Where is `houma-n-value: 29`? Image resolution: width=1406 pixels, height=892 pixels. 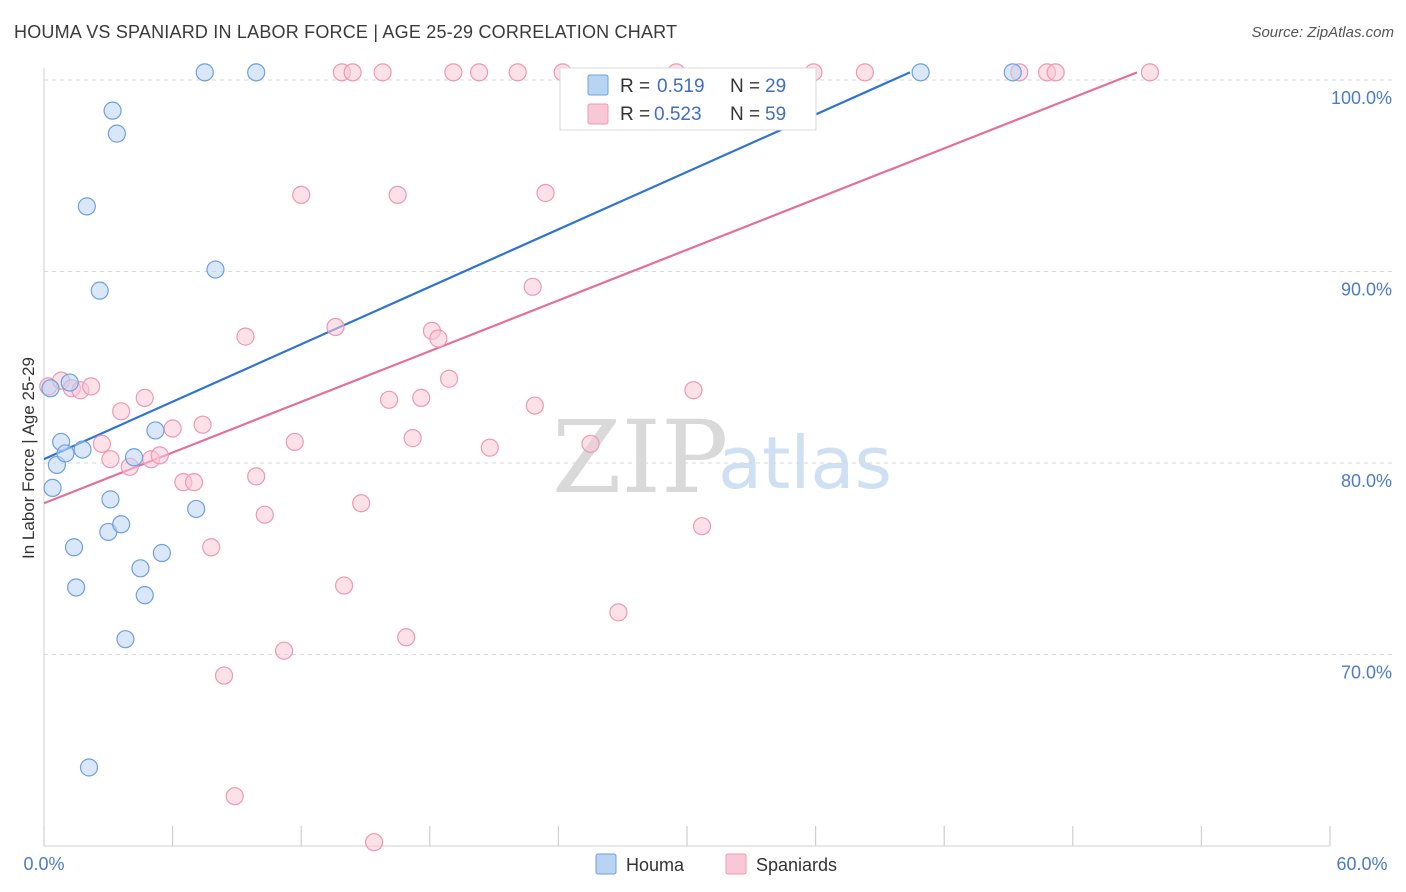
houma-n-value: 29 is located at coordinates (775, 86).